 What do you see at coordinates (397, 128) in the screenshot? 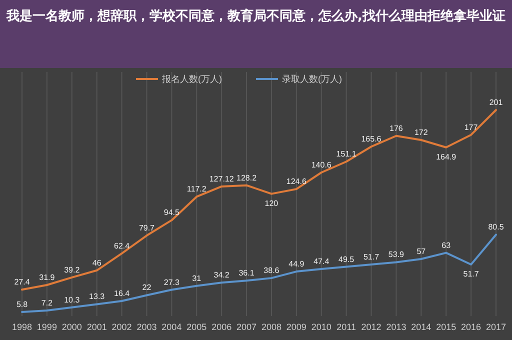
I see `data-label: 176` at bounding box center [397, 128].